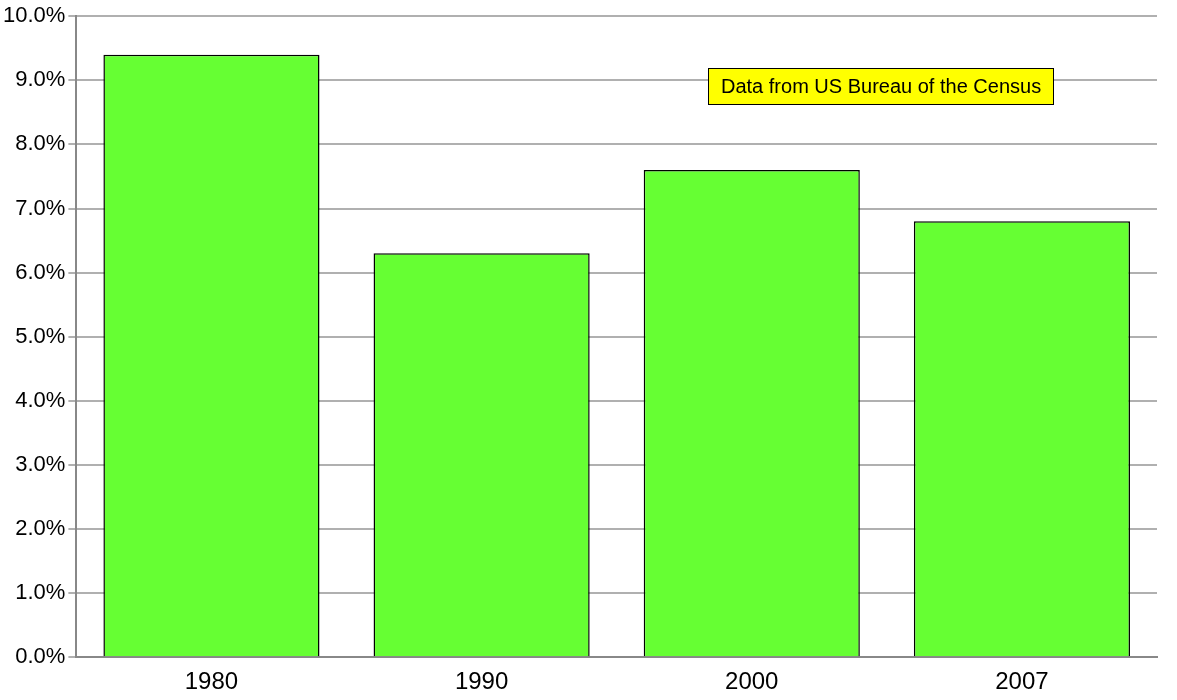 This screenshot has width=1177, height=700. Describe the element at coordinates (481, 681) in the screenshot. I see `x-tick-label: 1990` at that location.